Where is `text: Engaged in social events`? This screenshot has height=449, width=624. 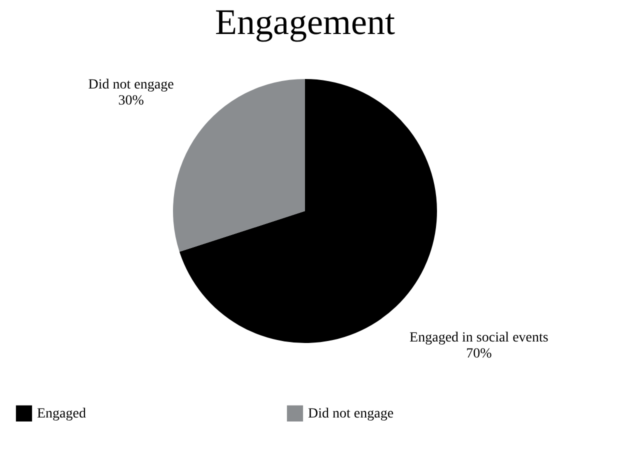
text: Engaged in social events is located at coordinates (479, 338).